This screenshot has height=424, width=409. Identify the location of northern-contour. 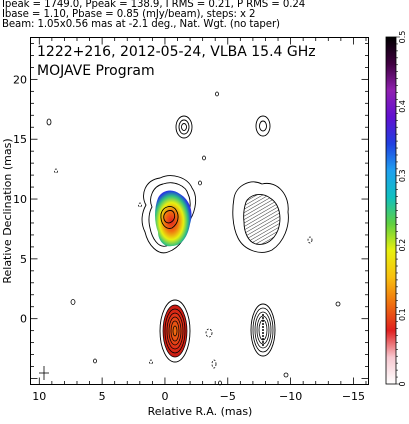
(184, 127).